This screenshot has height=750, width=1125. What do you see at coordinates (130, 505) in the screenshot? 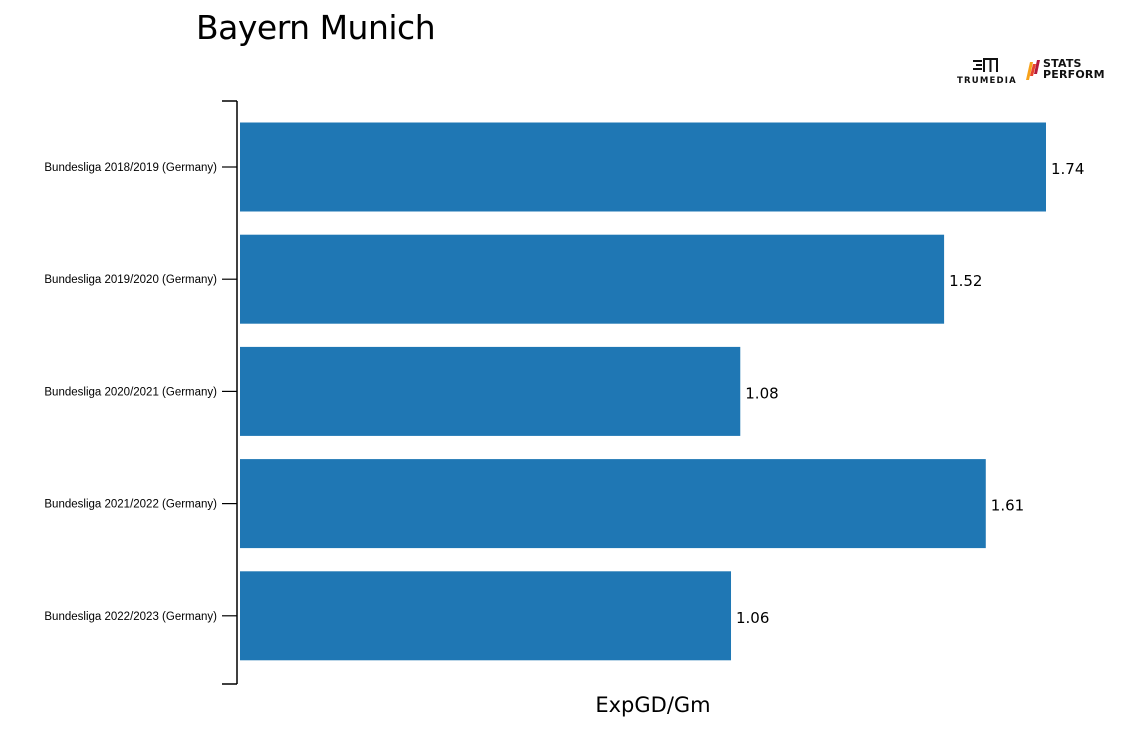
I see `y-tick-label: Bundesliga 2021/2022 (Germany)` at bounding box center [130, 505].